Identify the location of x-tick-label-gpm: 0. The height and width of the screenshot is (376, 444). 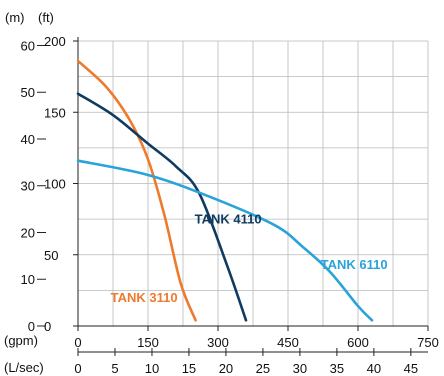
(77, 342).